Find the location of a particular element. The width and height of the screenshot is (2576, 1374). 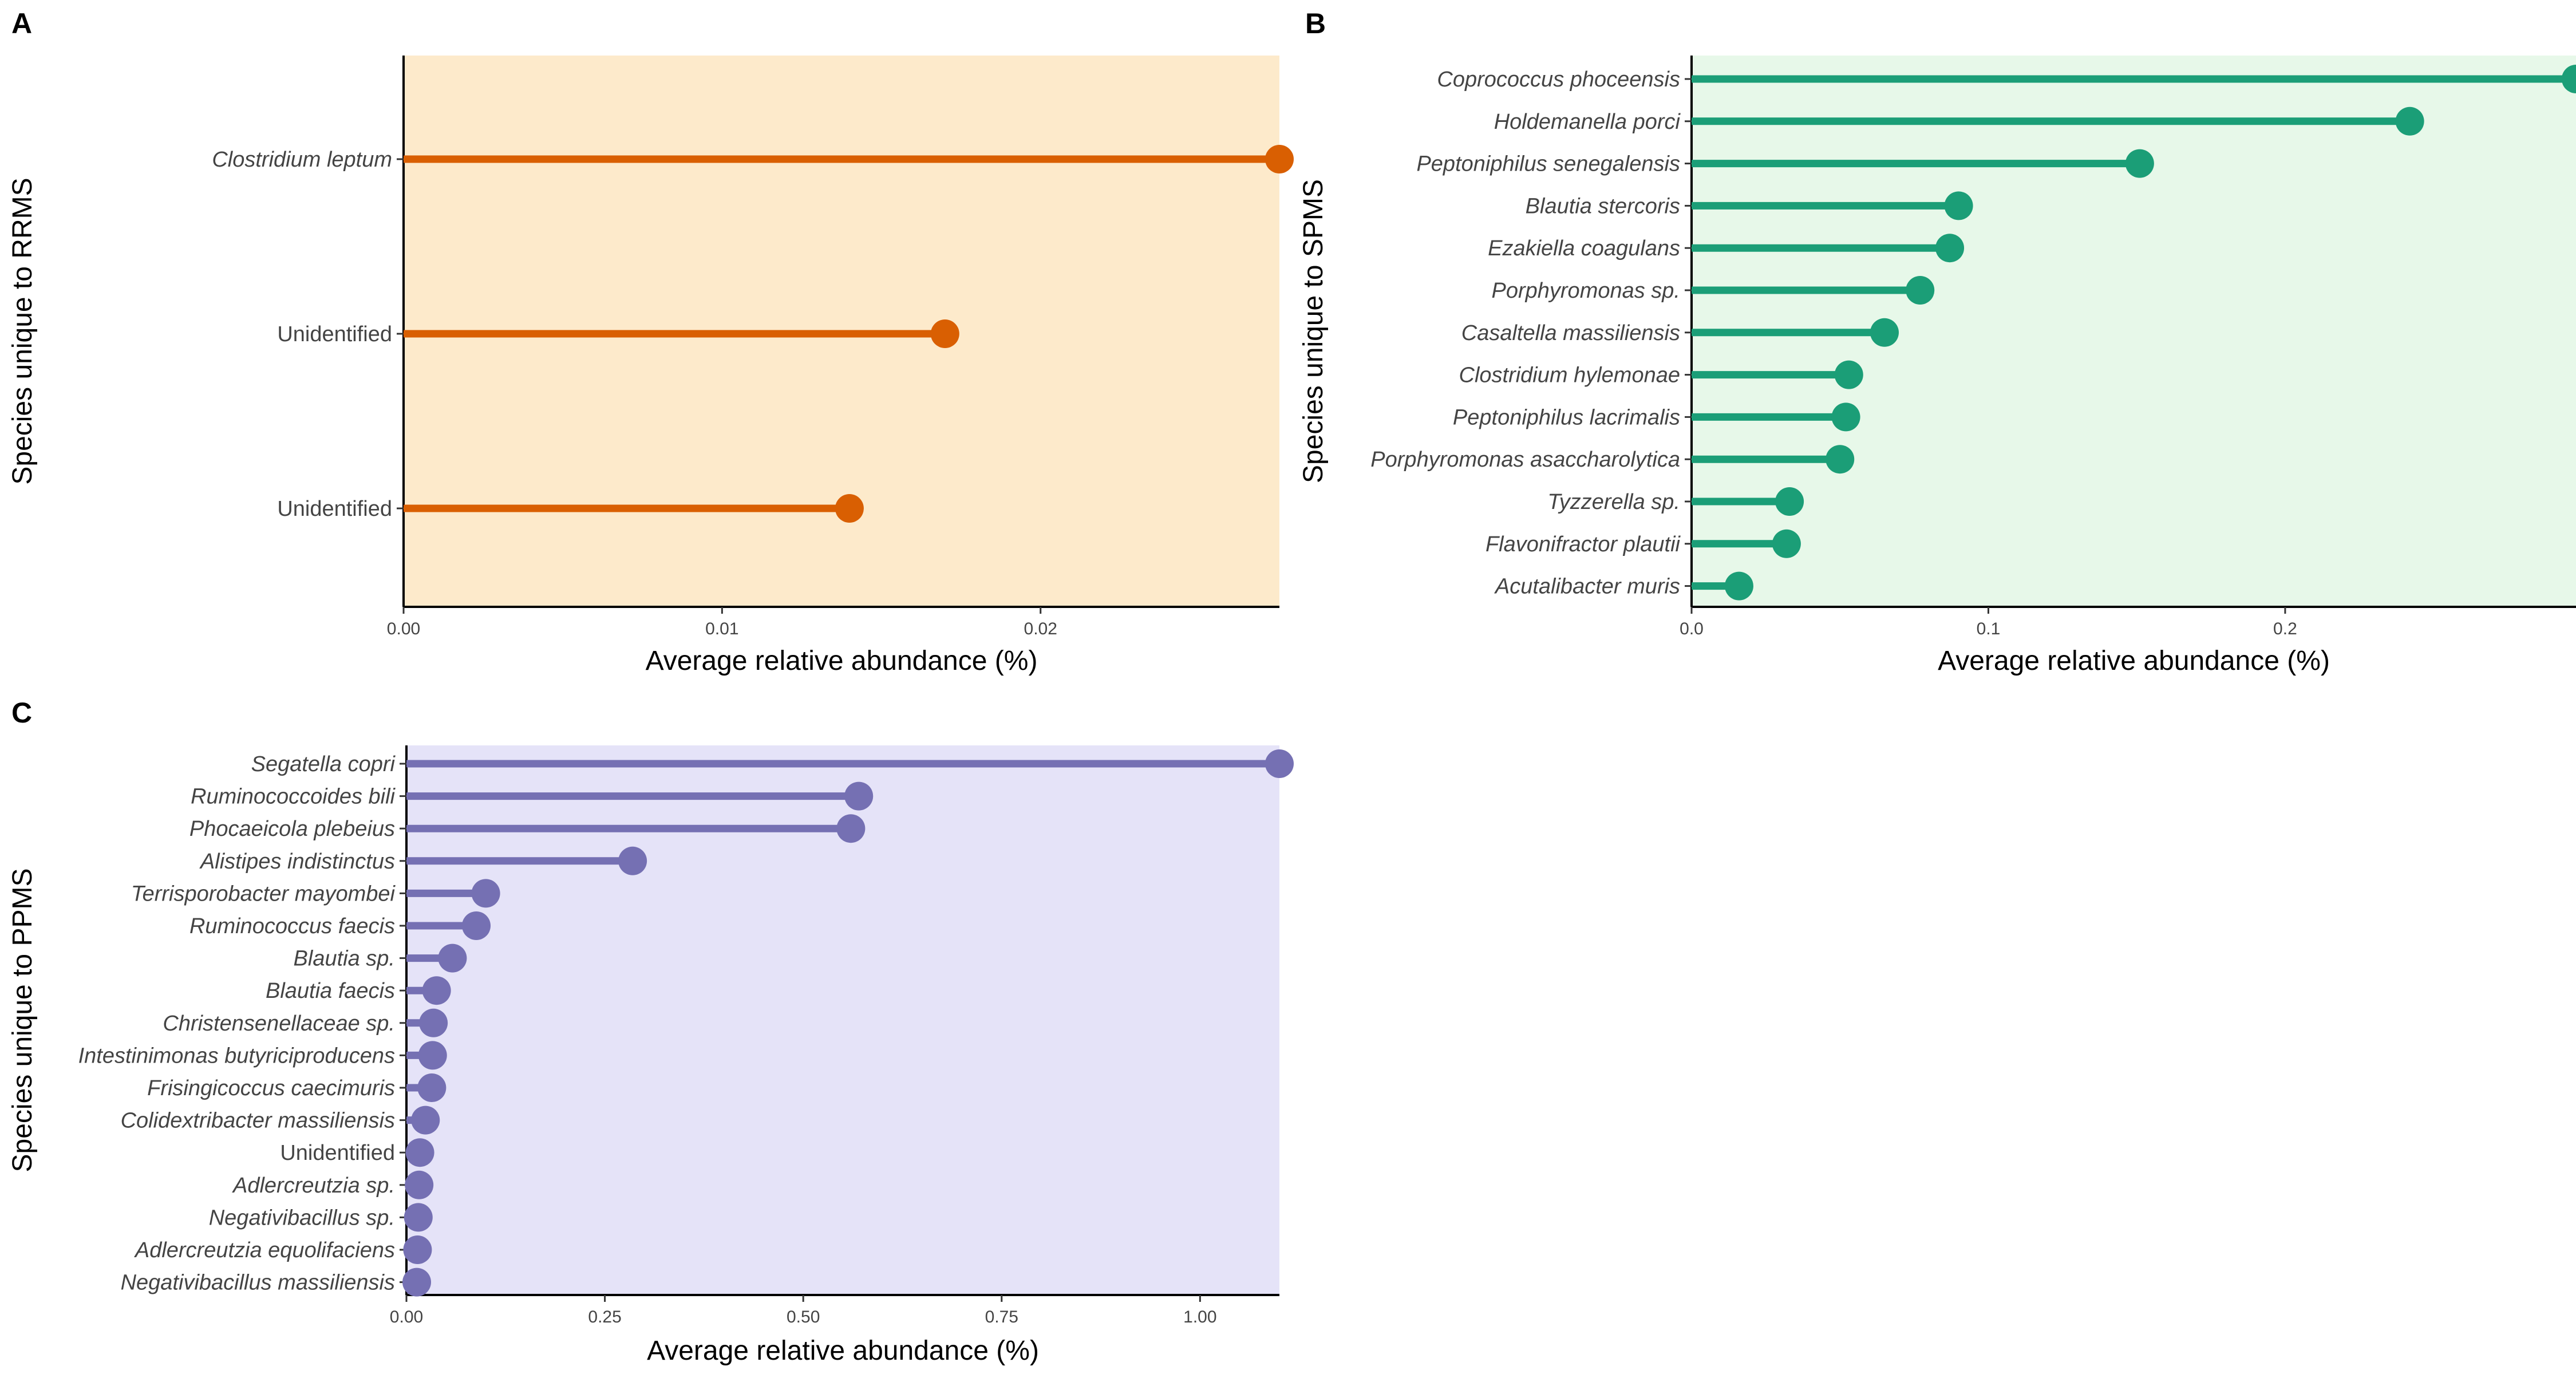

y-axis-title: Species unique to SPMS is located at coordinates (1313, 331).